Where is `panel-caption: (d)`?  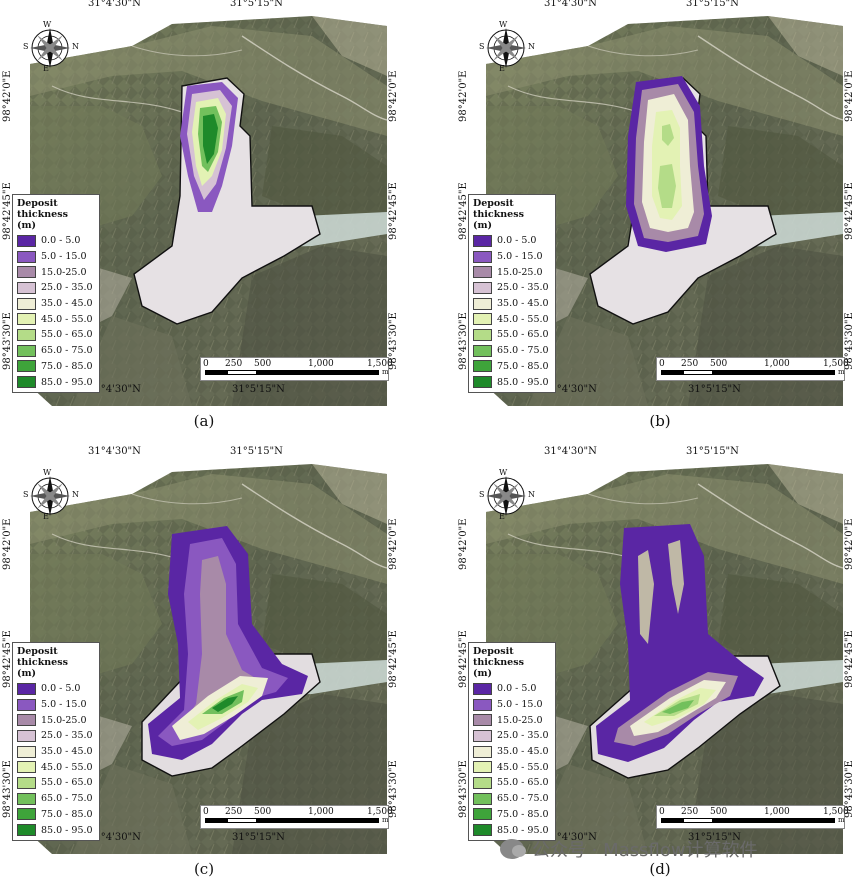 panel-caption: (d) is located at coordinates (660, 869).